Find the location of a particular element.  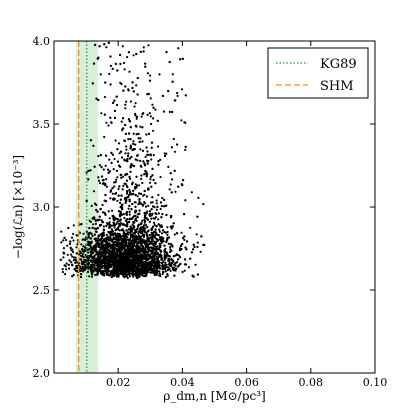

x-axis-label: ρ_dm,n [M⊙/pc³] is located at coordinates (214, 396).